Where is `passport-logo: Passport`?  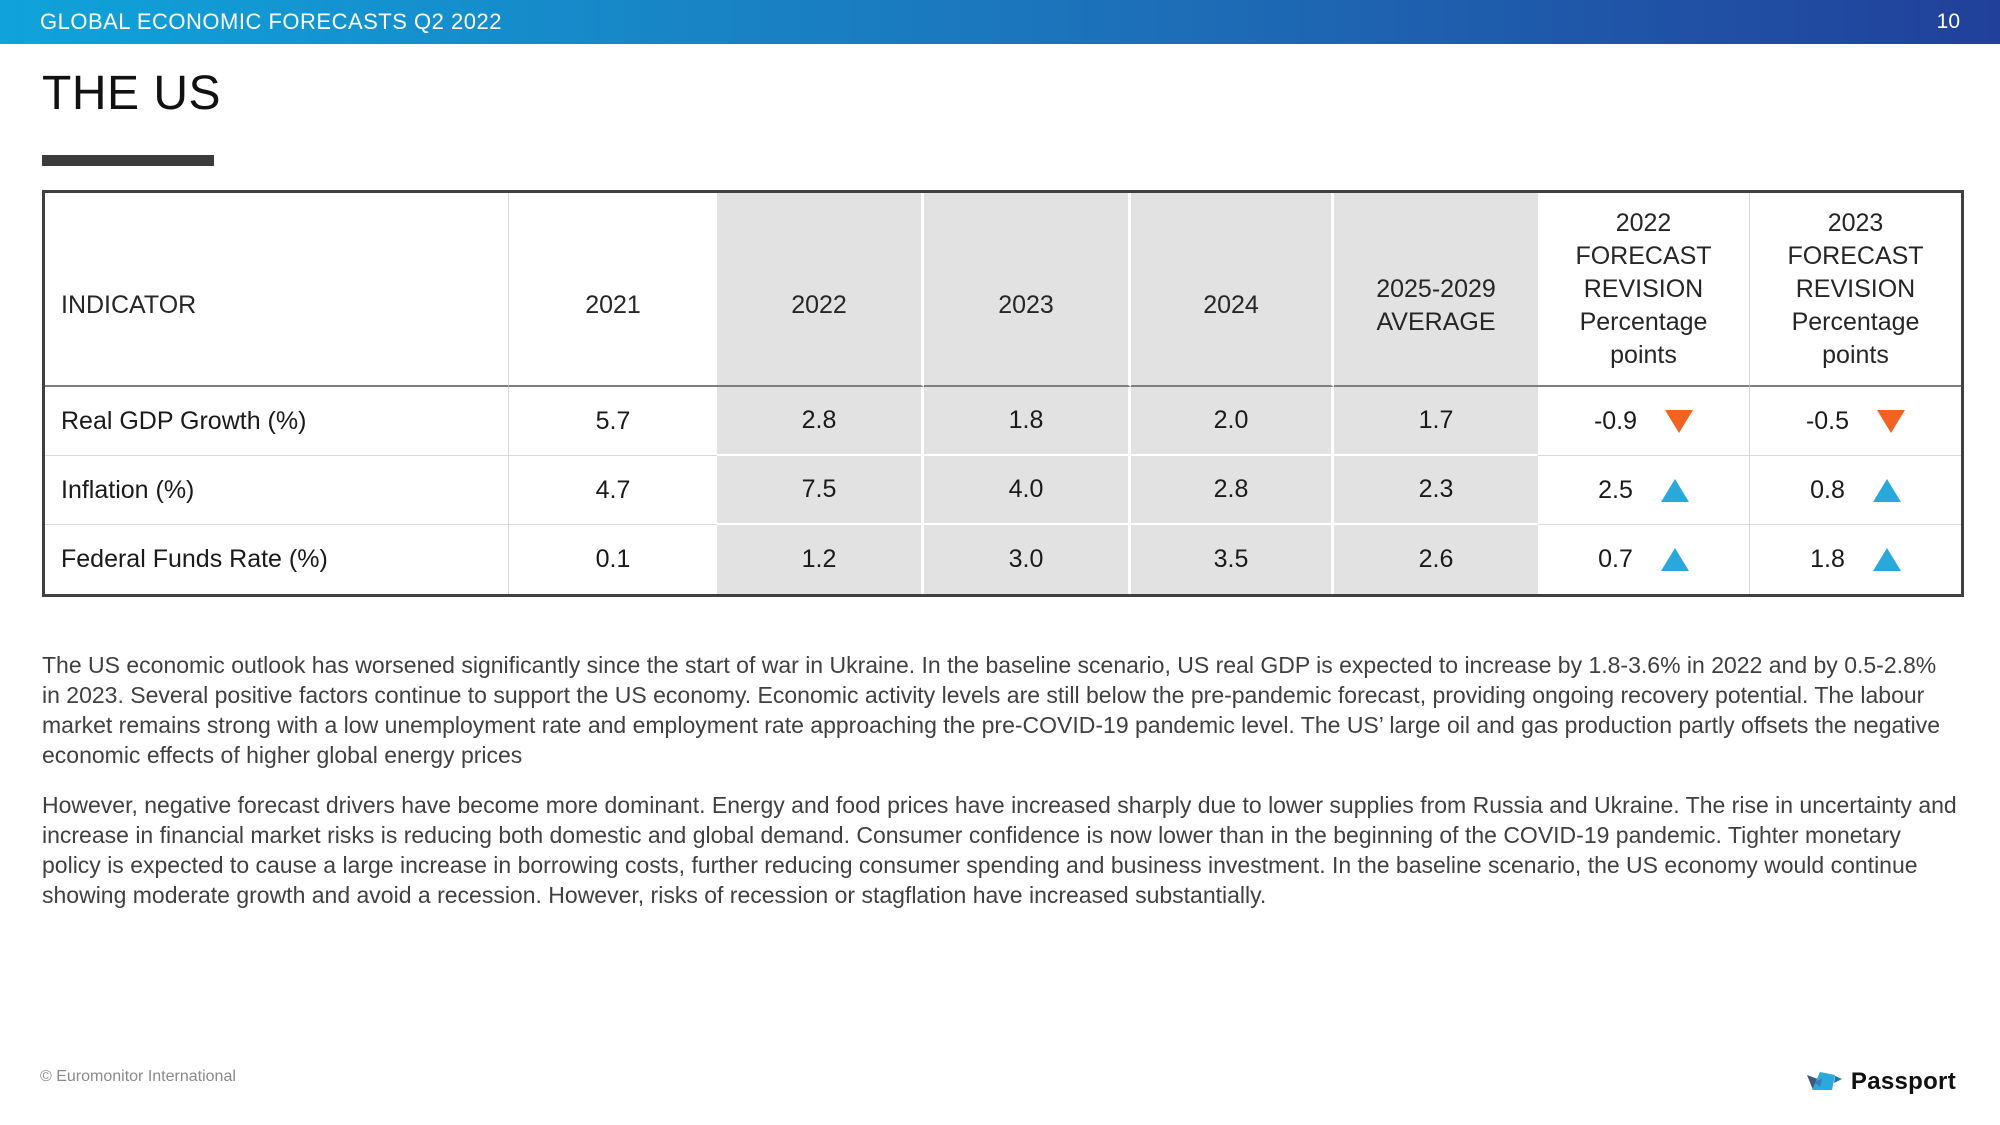
passport-logo: Passport is located at coordinates (1880, 1082).